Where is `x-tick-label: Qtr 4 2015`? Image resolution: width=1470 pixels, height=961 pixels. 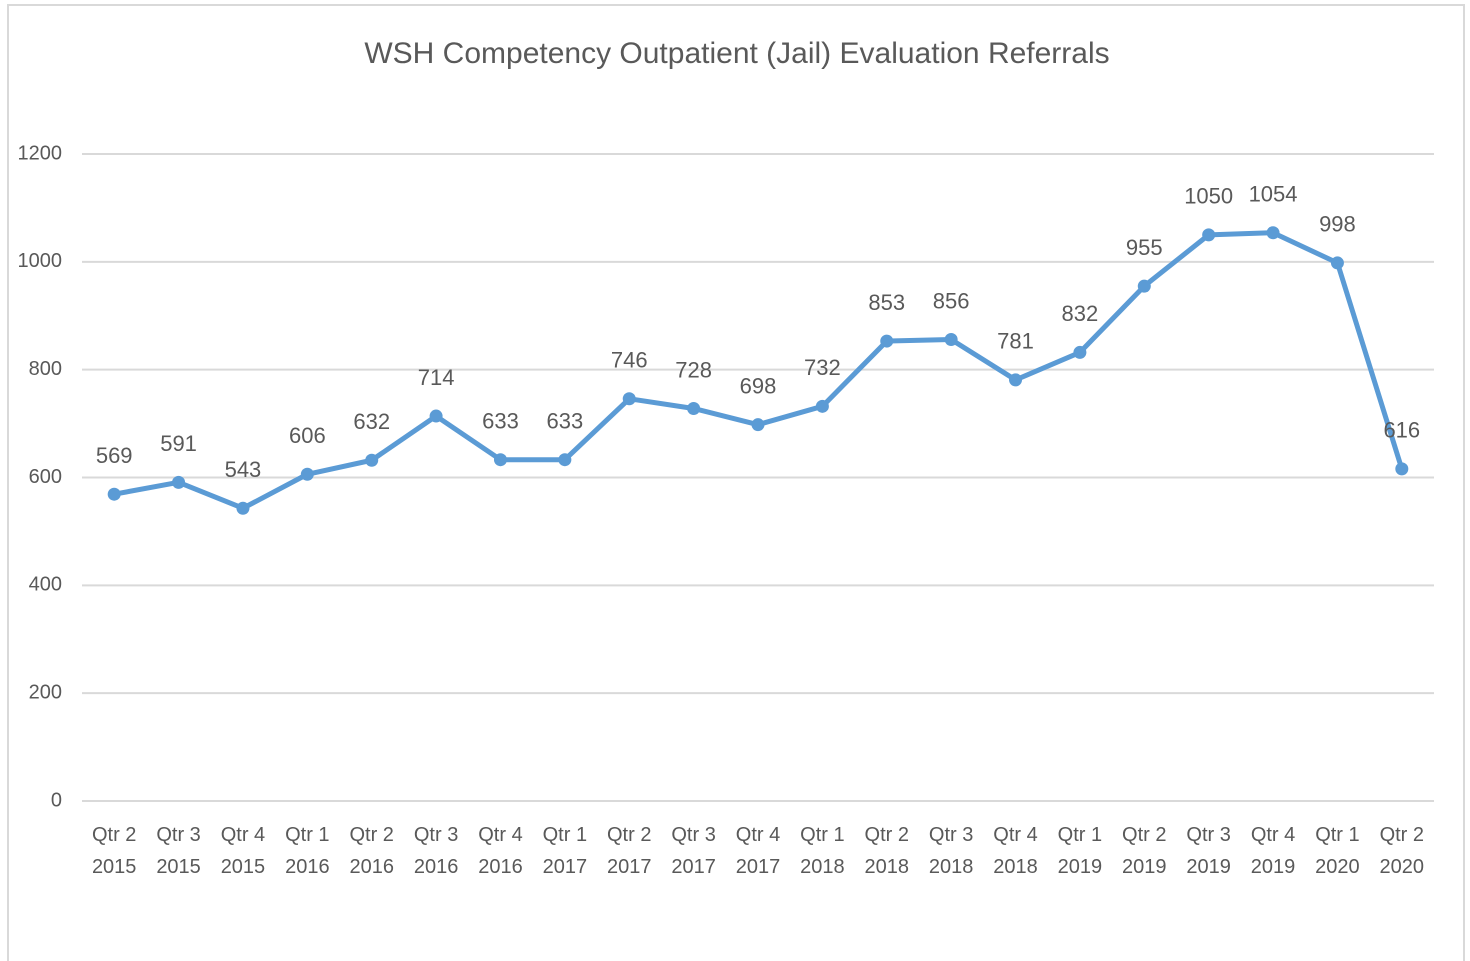 x-tick-label: Qtr 4 2015 is located at coordinates (243, 851).